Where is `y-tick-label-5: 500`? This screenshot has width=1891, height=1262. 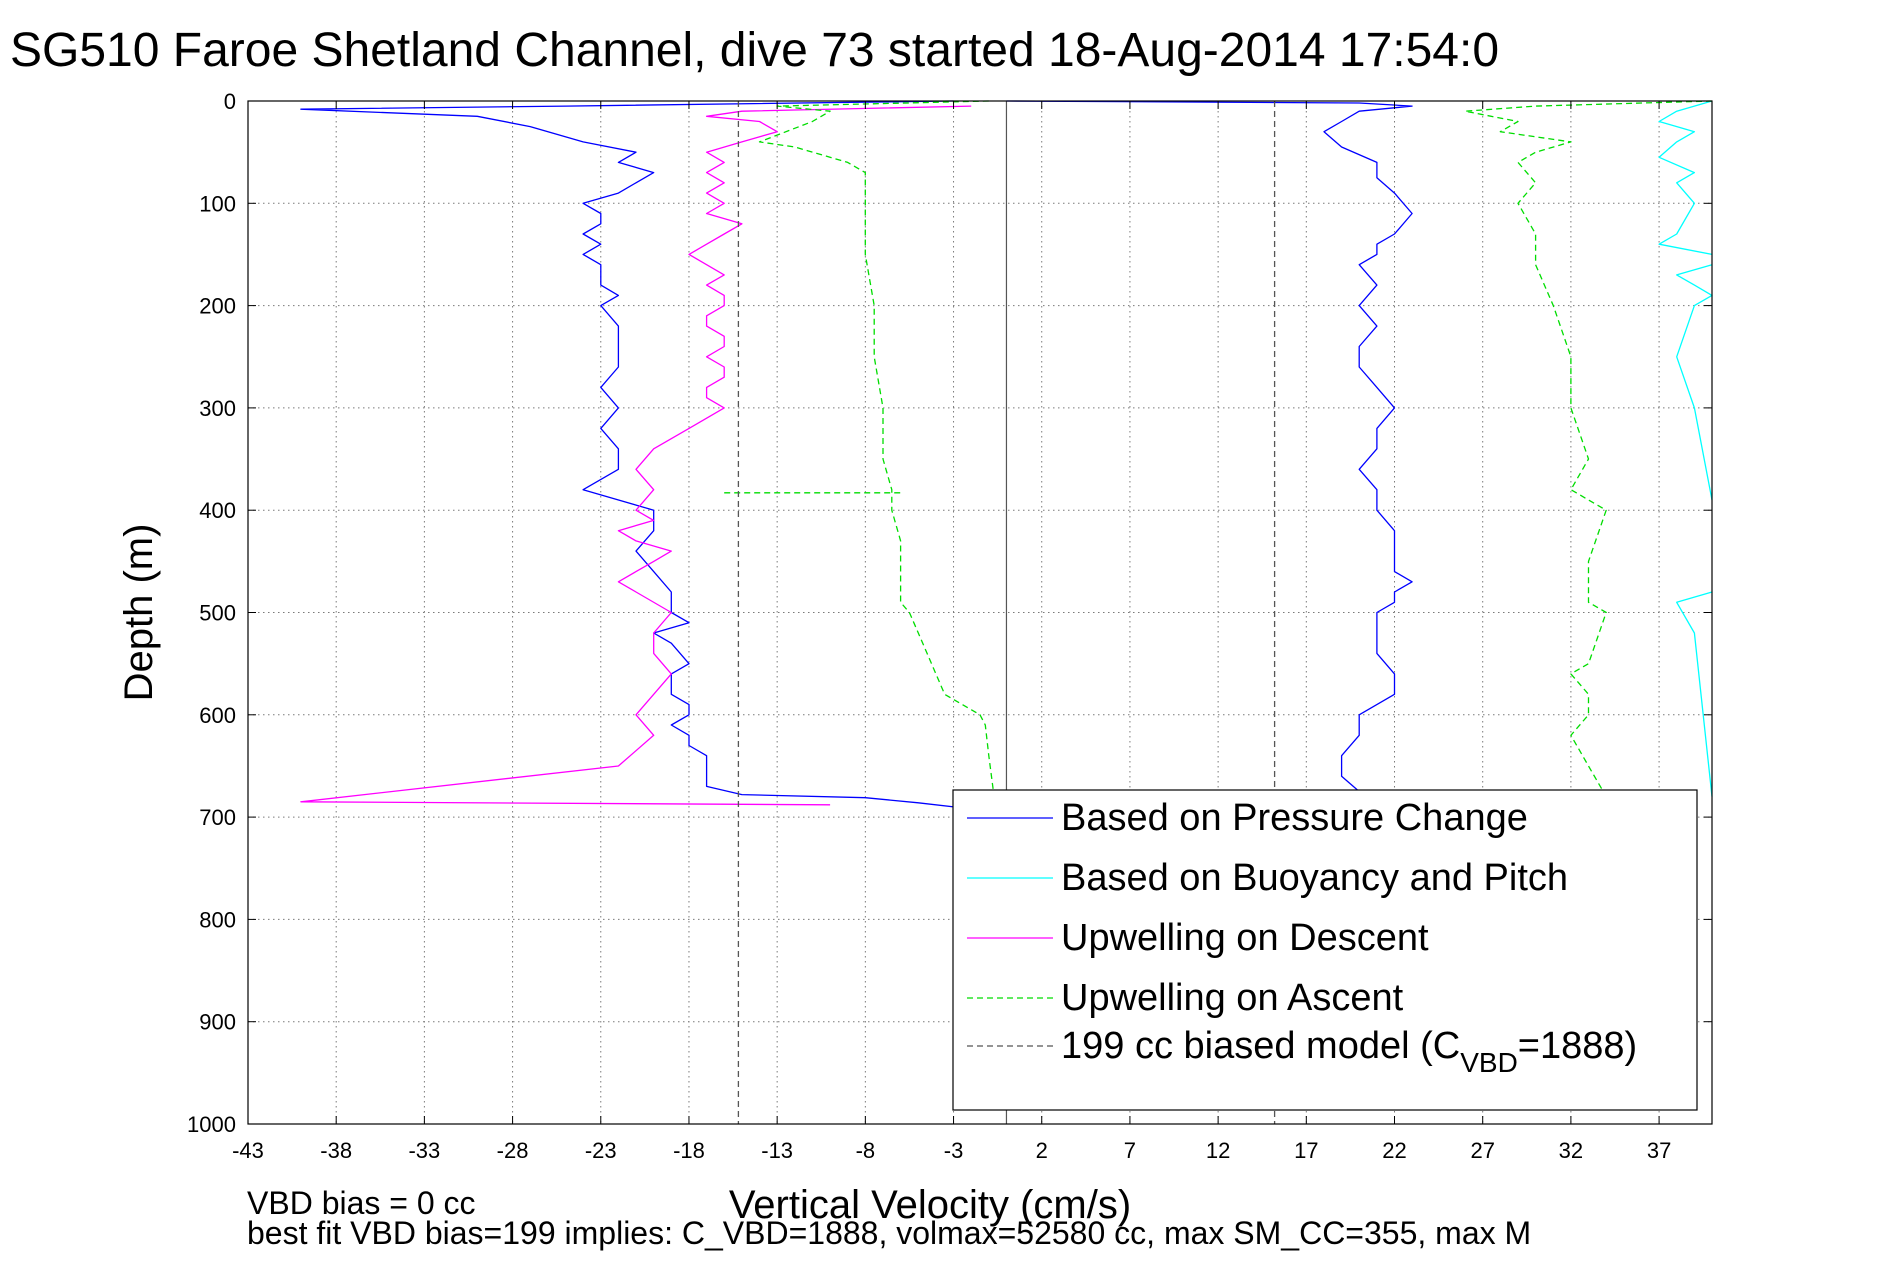
y-tick-label-5: 500 is located at coordinates (217, 613).